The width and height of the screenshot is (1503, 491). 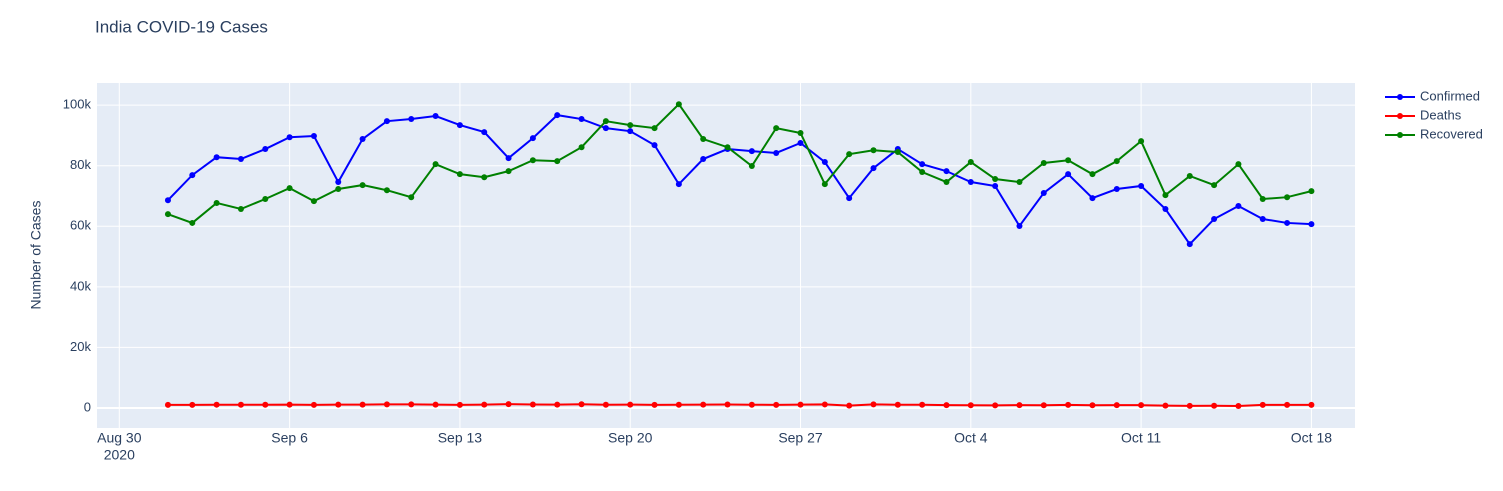 I want to click on legend-label: Recovered, so click(x=1451, y=133).